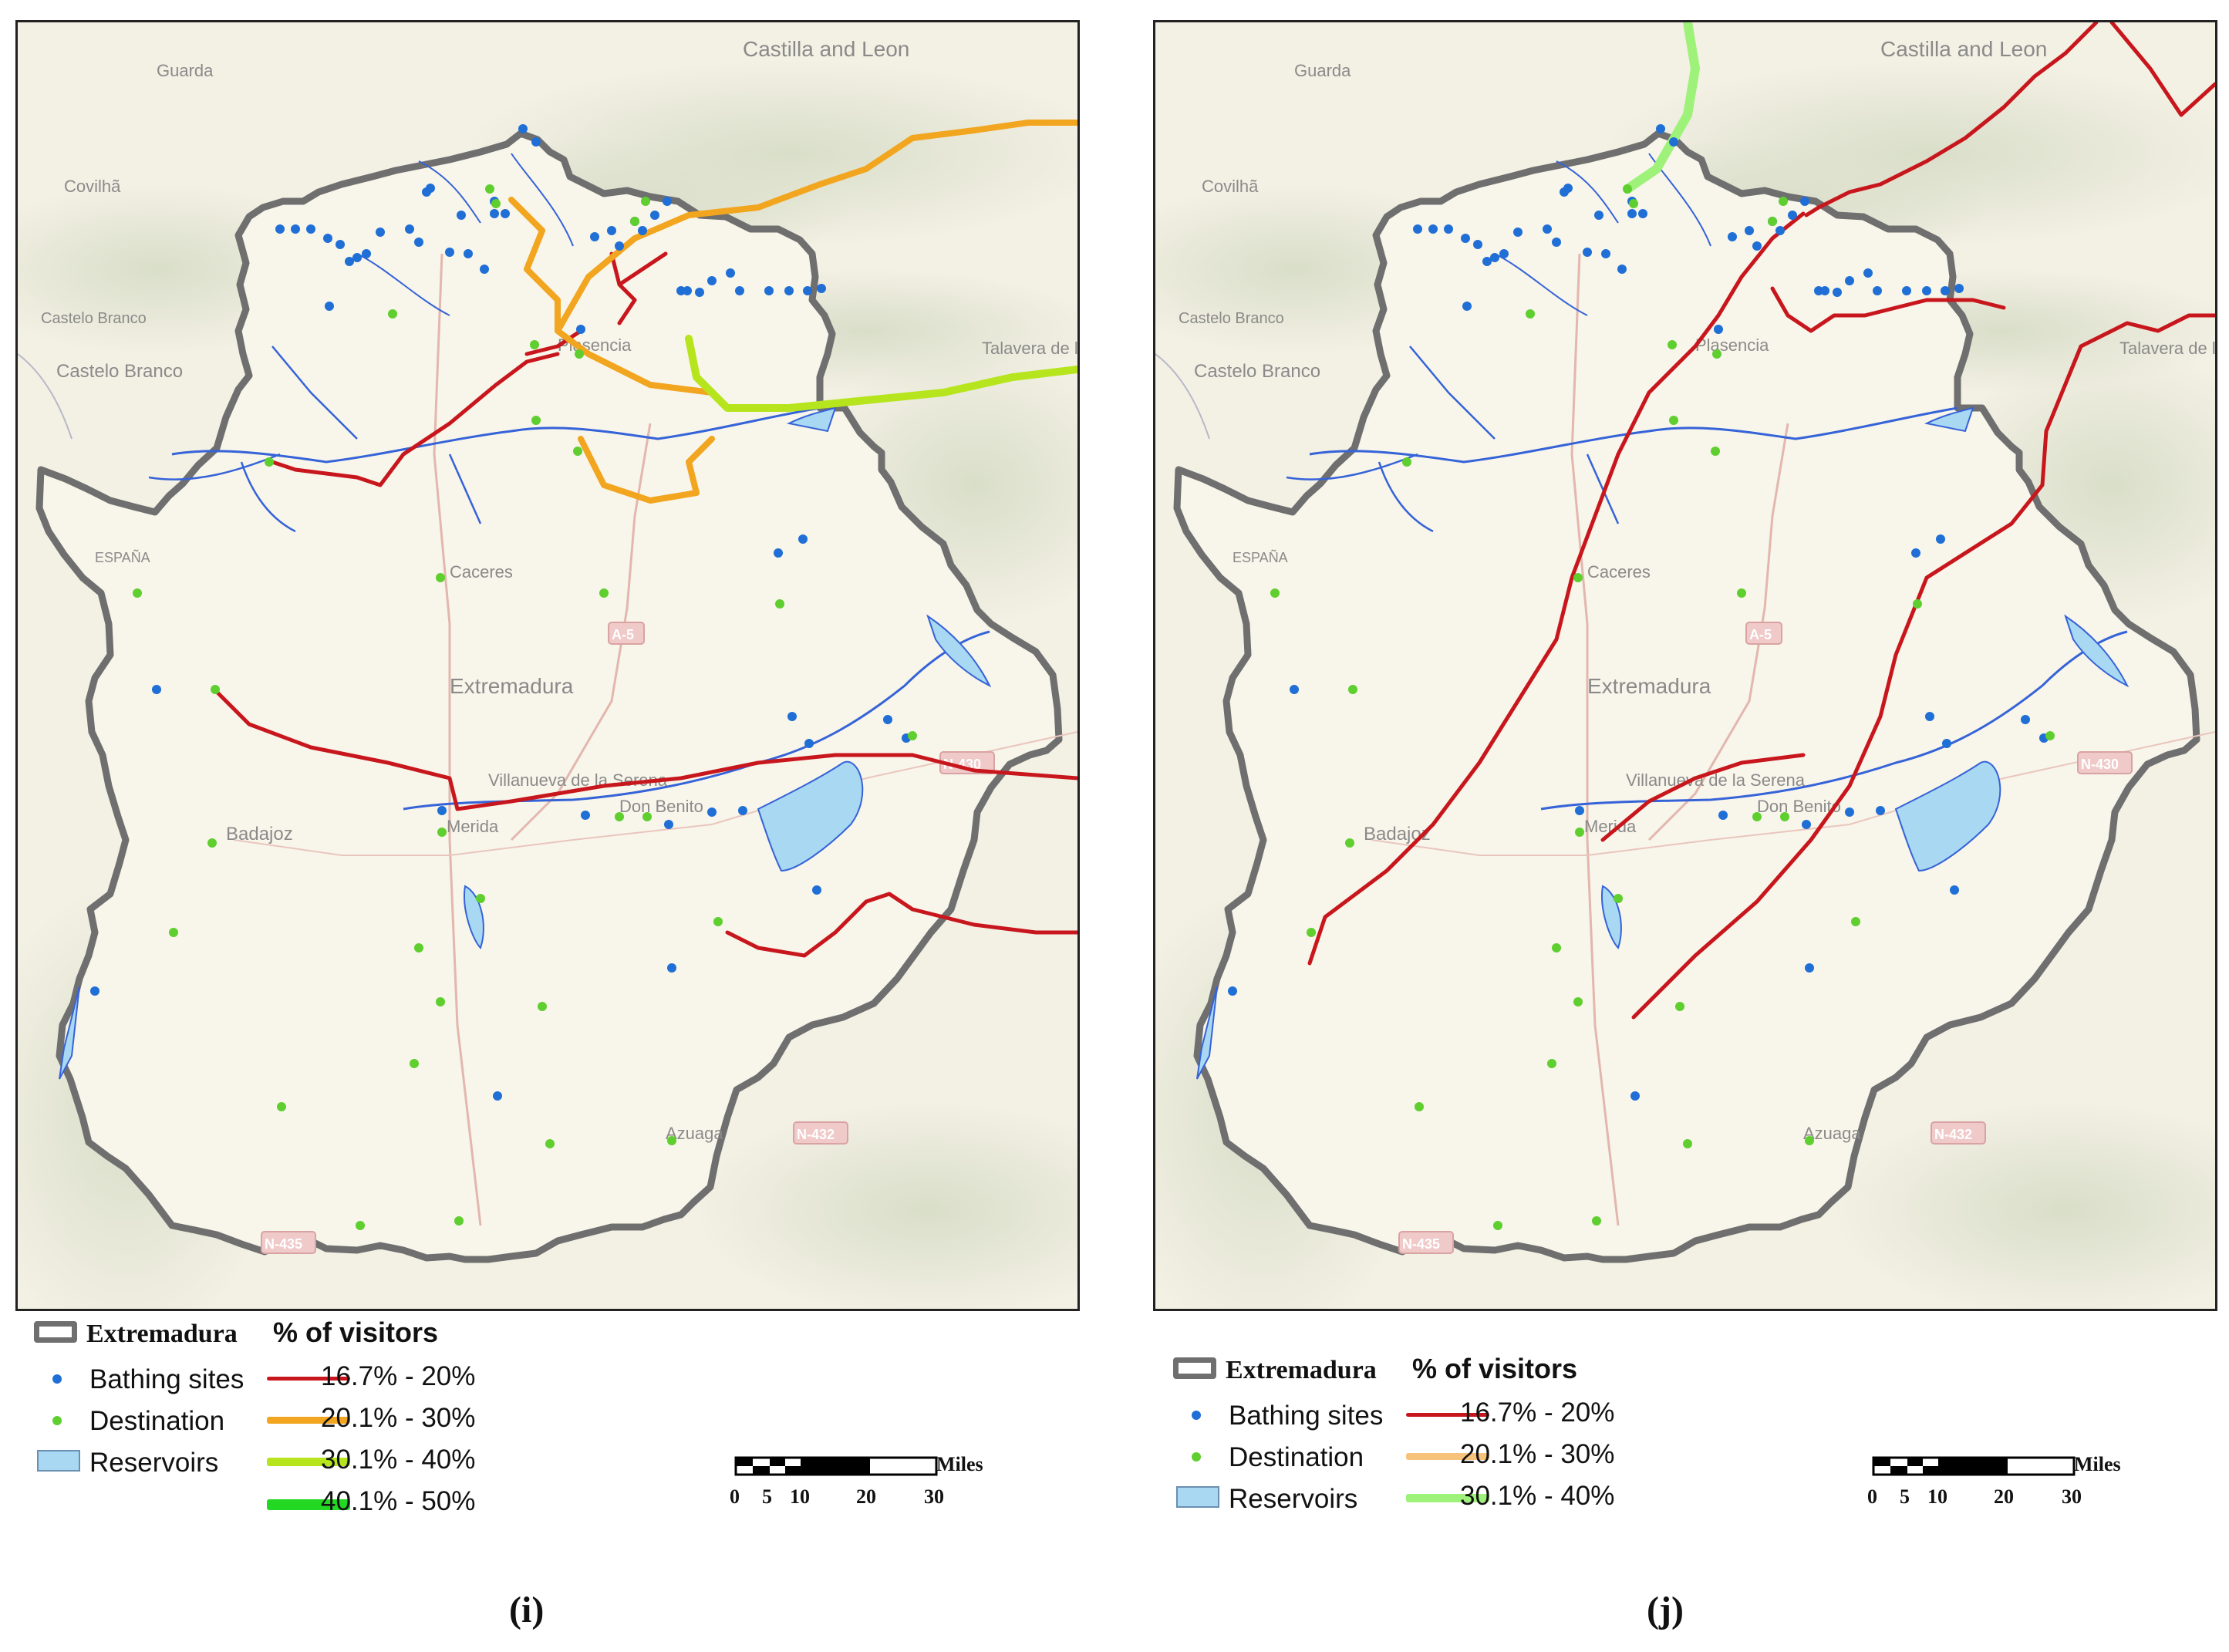 Image resolution: width=2229 pixels, height=1652 pixels. Describe the element at coordinates (92, 187) in the screenshot. I see `place-label: Covilhã` at that location.